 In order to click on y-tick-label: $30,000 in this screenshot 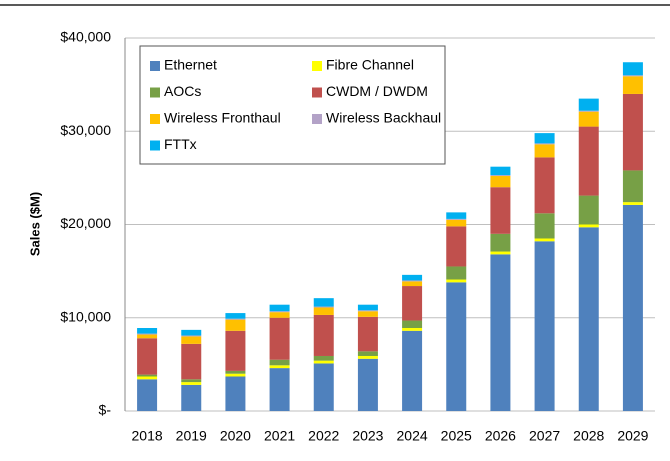, I will do `click(85, 130)`.